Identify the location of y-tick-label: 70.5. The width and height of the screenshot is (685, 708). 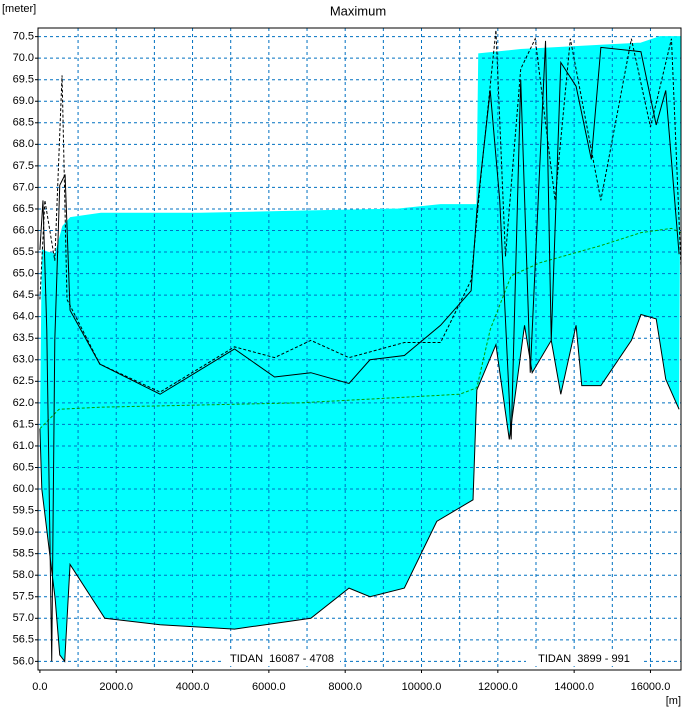
(23, 37).